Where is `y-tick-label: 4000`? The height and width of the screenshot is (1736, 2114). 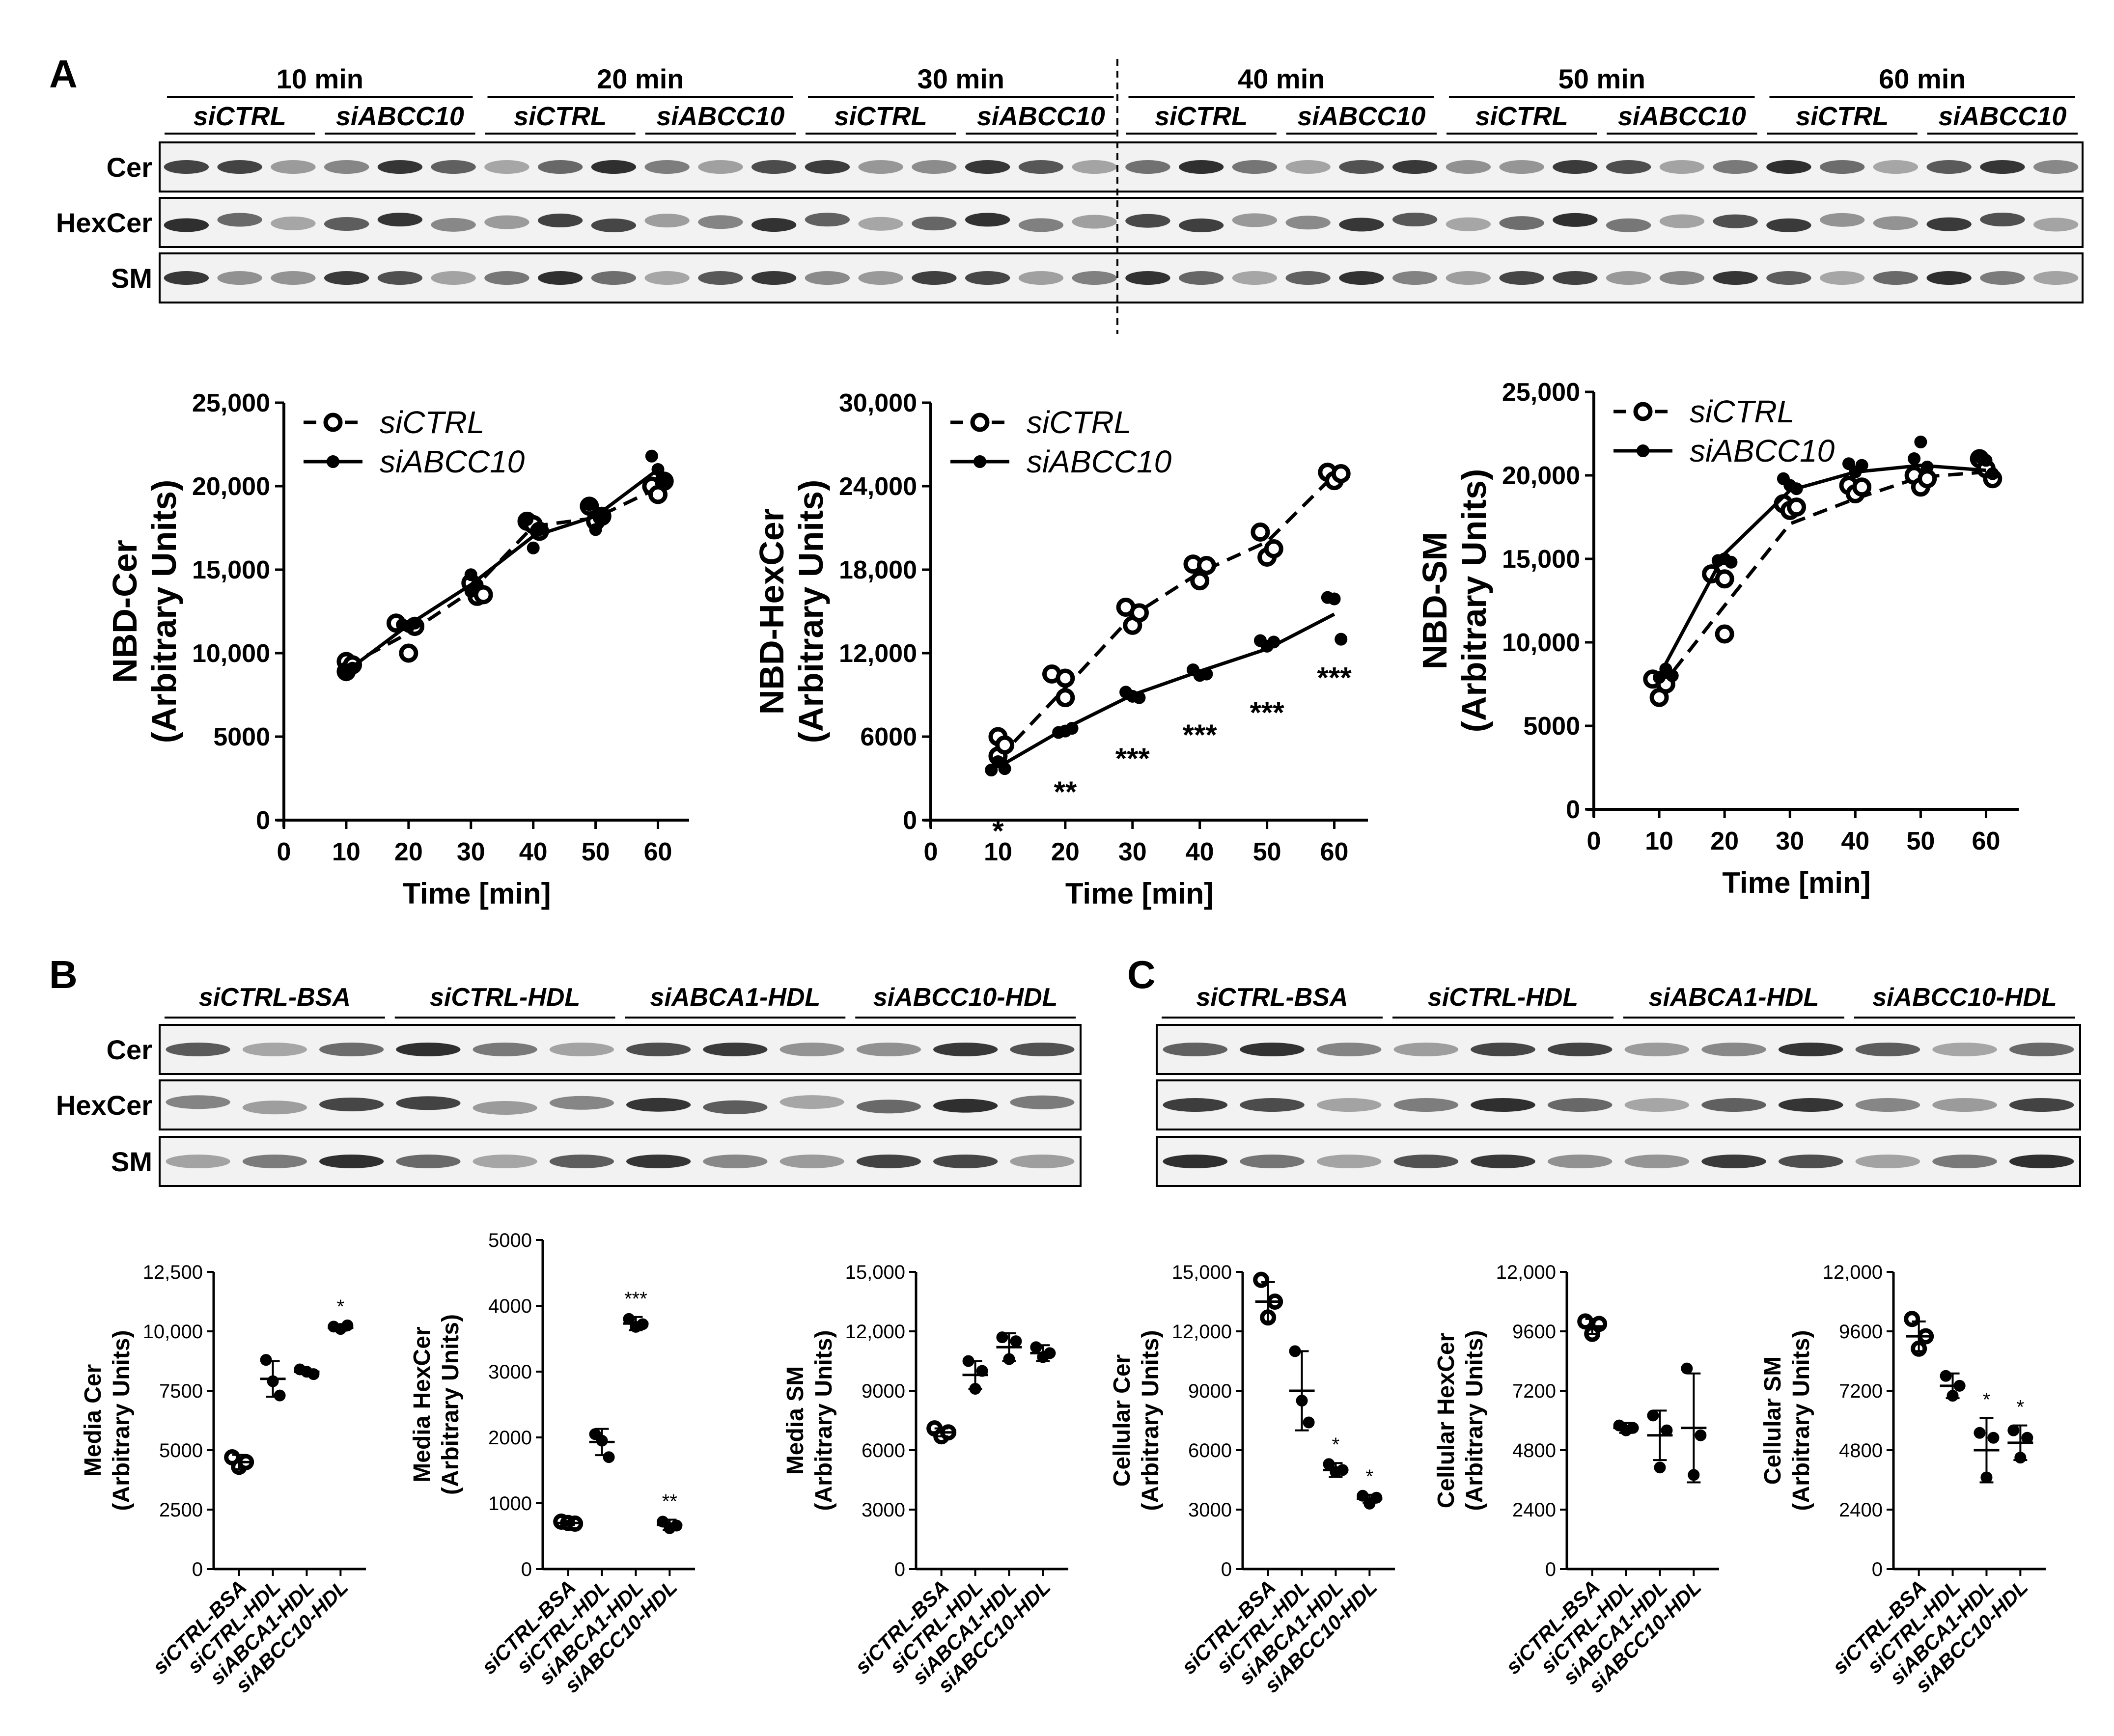 y-tick-label: 4000 is located at coordinates (510, 1306).